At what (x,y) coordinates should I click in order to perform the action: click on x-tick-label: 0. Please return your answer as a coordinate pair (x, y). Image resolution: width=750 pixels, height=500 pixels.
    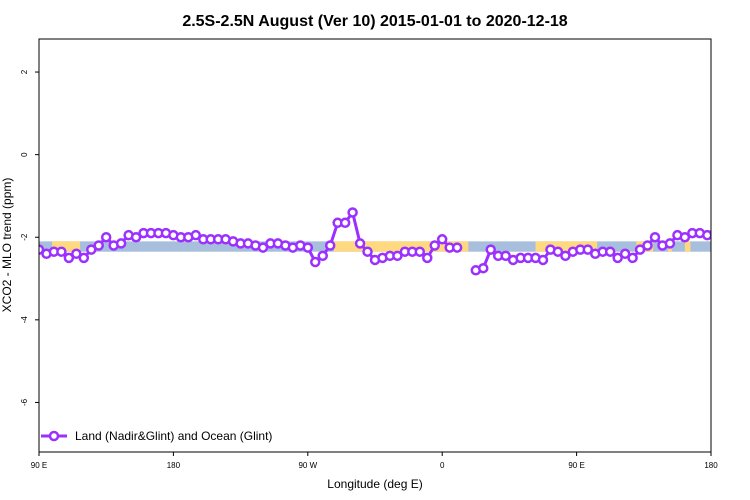
    Looking at the image, I should click on (442, 465).